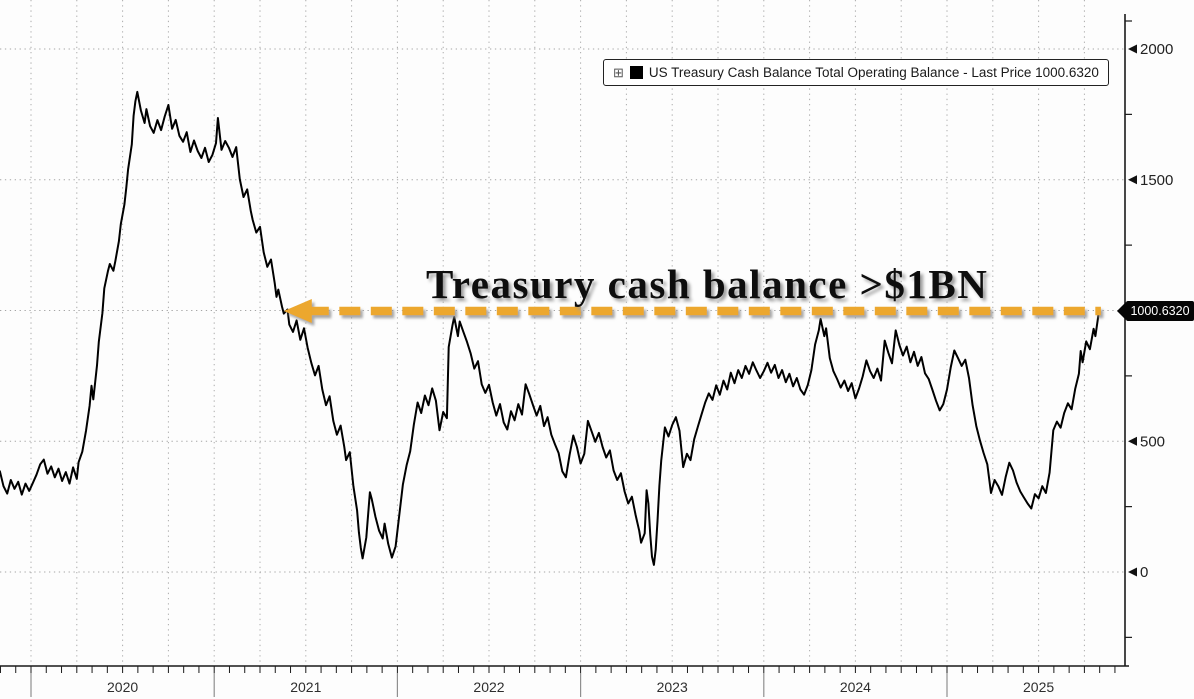  What do you see at coordinates (297, 311) in the screenshot?
I see `annotation-arrowhead-icon` at bounding box center [297, 311].